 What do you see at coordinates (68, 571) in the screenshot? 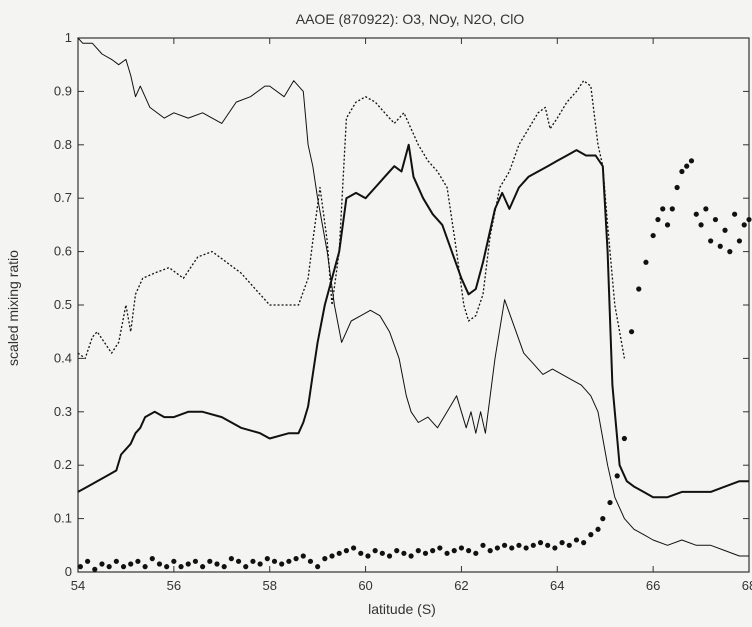
I see `y-tick-label: 0` at bounding box center [68, 571].